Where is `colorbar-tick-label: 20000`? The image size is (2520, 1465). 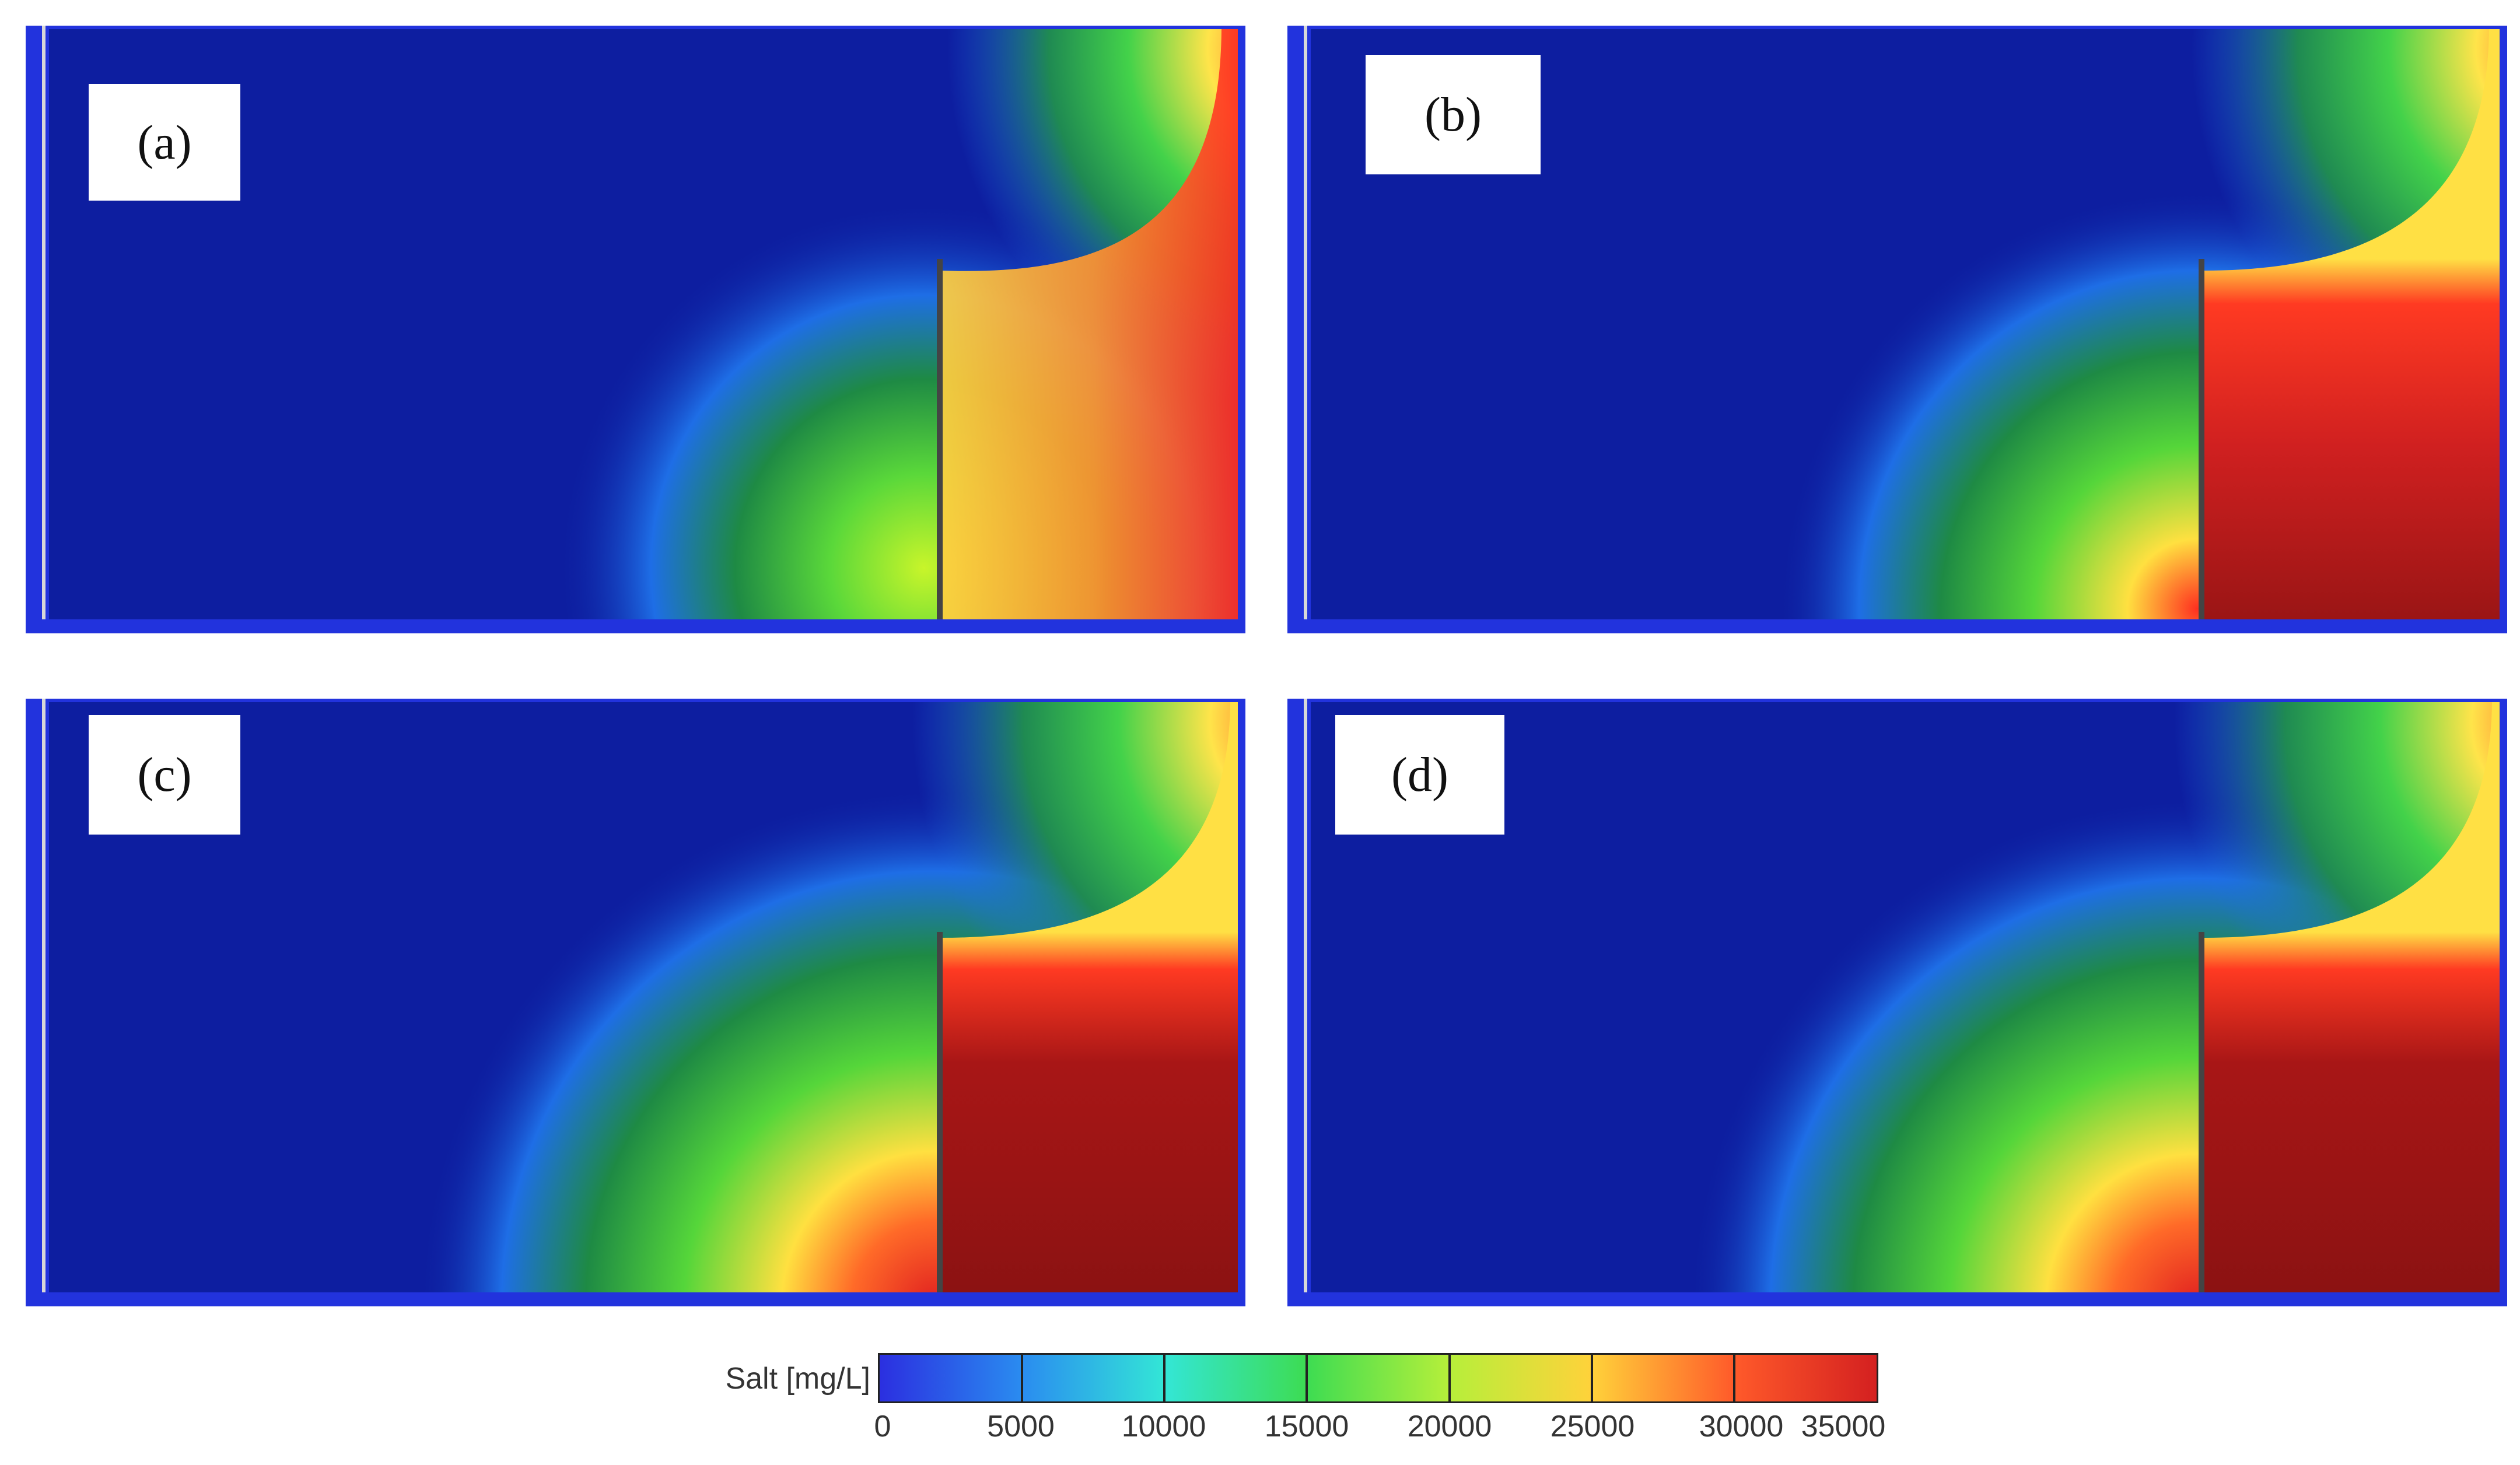
colorbar-tick-label: 20000 is located at coordinates (1449, 1427).